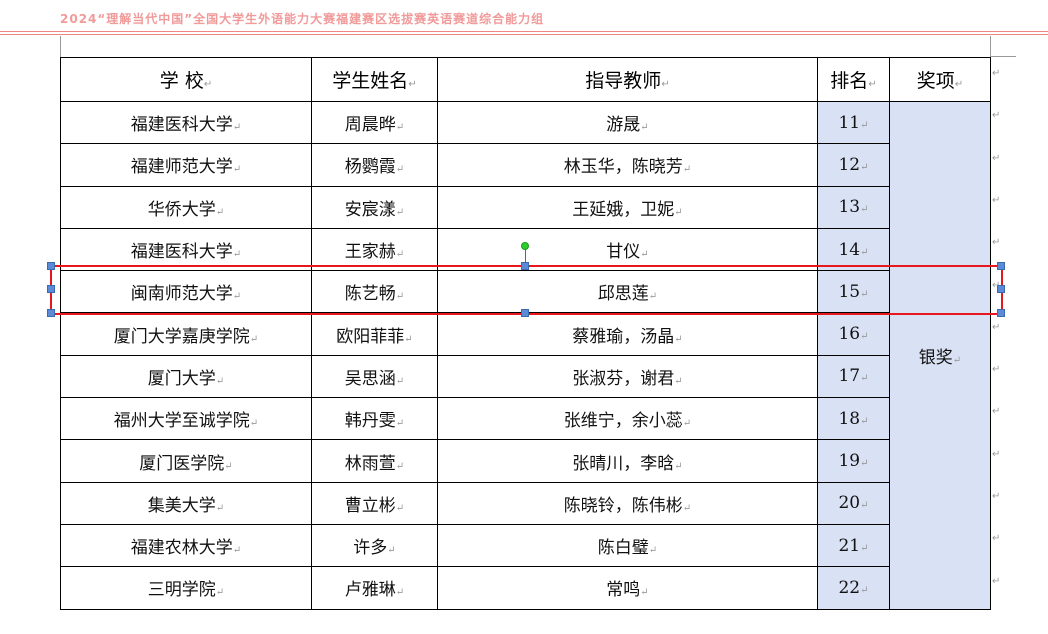  I want to click on school-cell: 闽南师范大学↵, so click(186, 292).